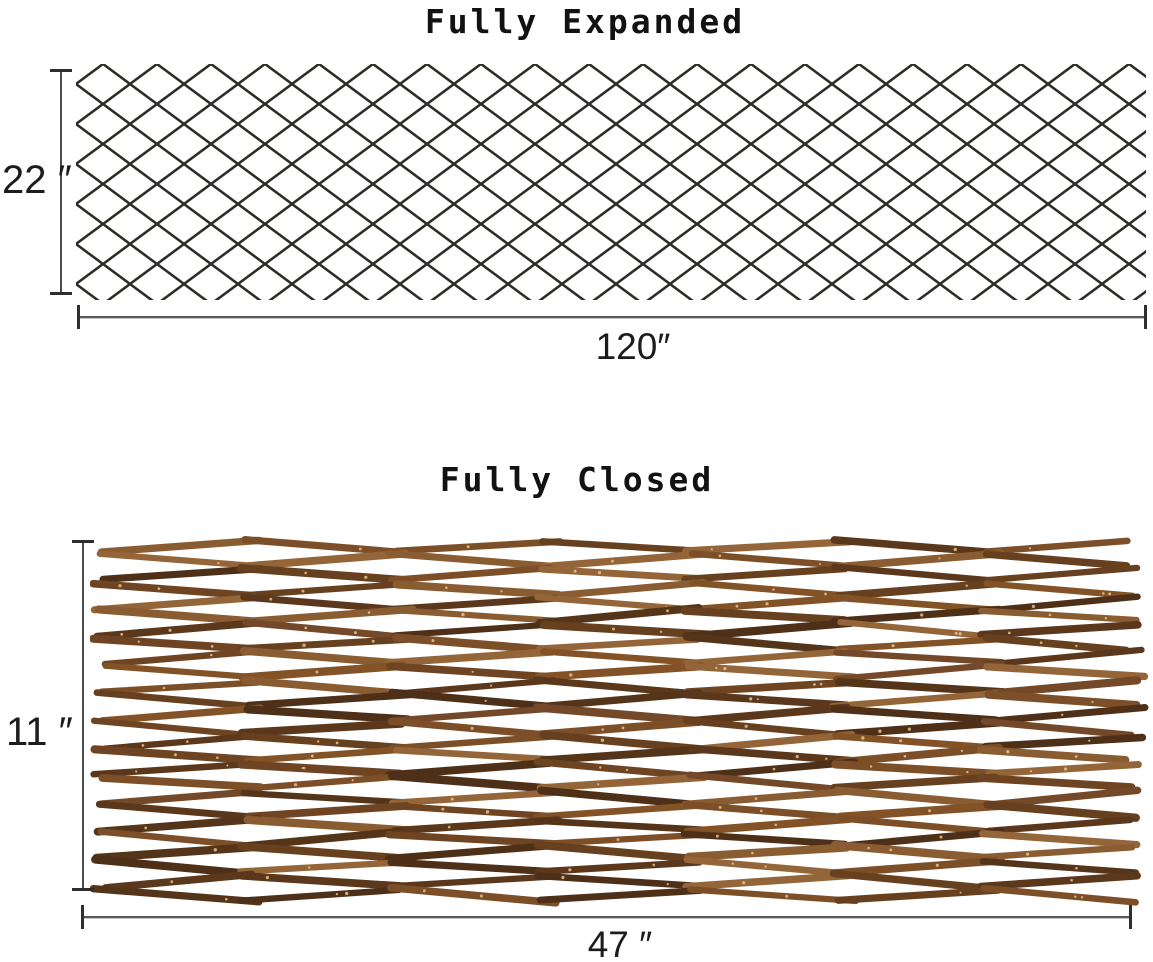 This screenshot has width=1153, height=962. I want to click on closed-height-label: 11 ″, so click(39, 732).